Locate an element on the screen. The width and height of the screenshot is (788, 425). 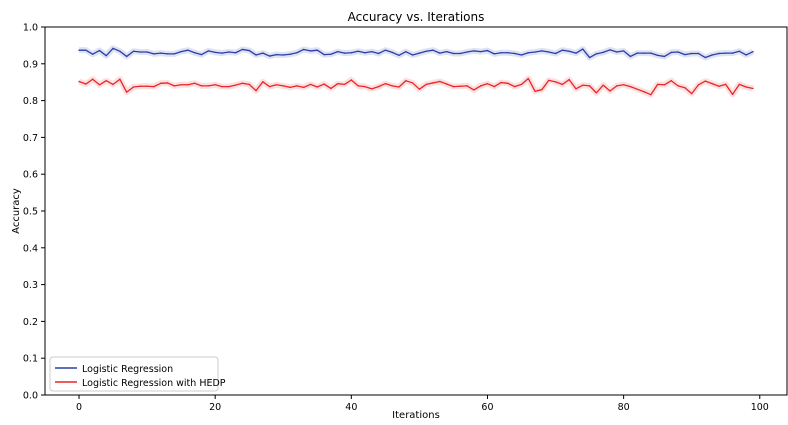
x-tick-label-80: 80 is located at coordinates (624, 407).